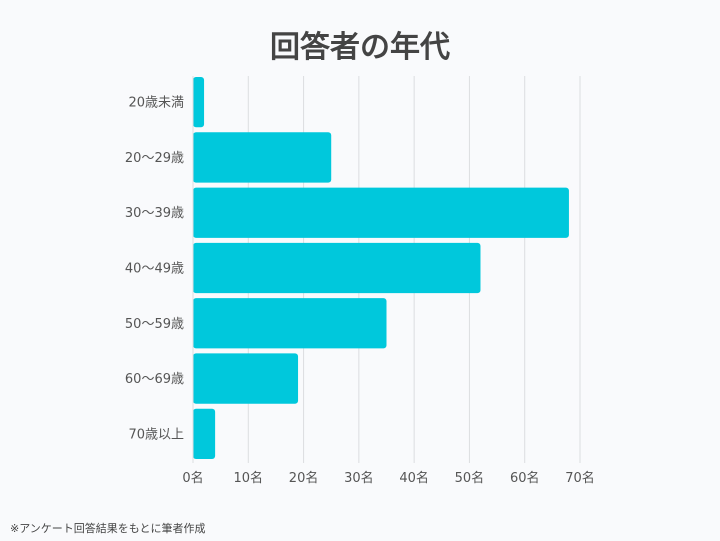 The width and height of the screenshot is (720, 541). Describe the element at coordinates (156, 434) in the screenshot. I see `y-tick-label: 70歳以上` at that location.